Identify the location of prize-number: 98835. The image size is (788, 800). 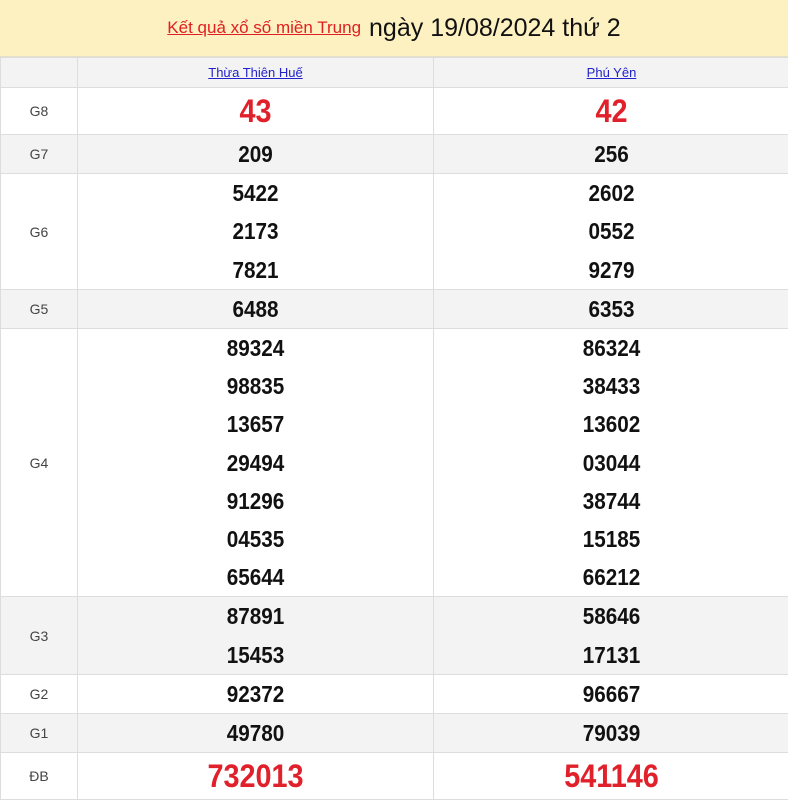
(256, 386).